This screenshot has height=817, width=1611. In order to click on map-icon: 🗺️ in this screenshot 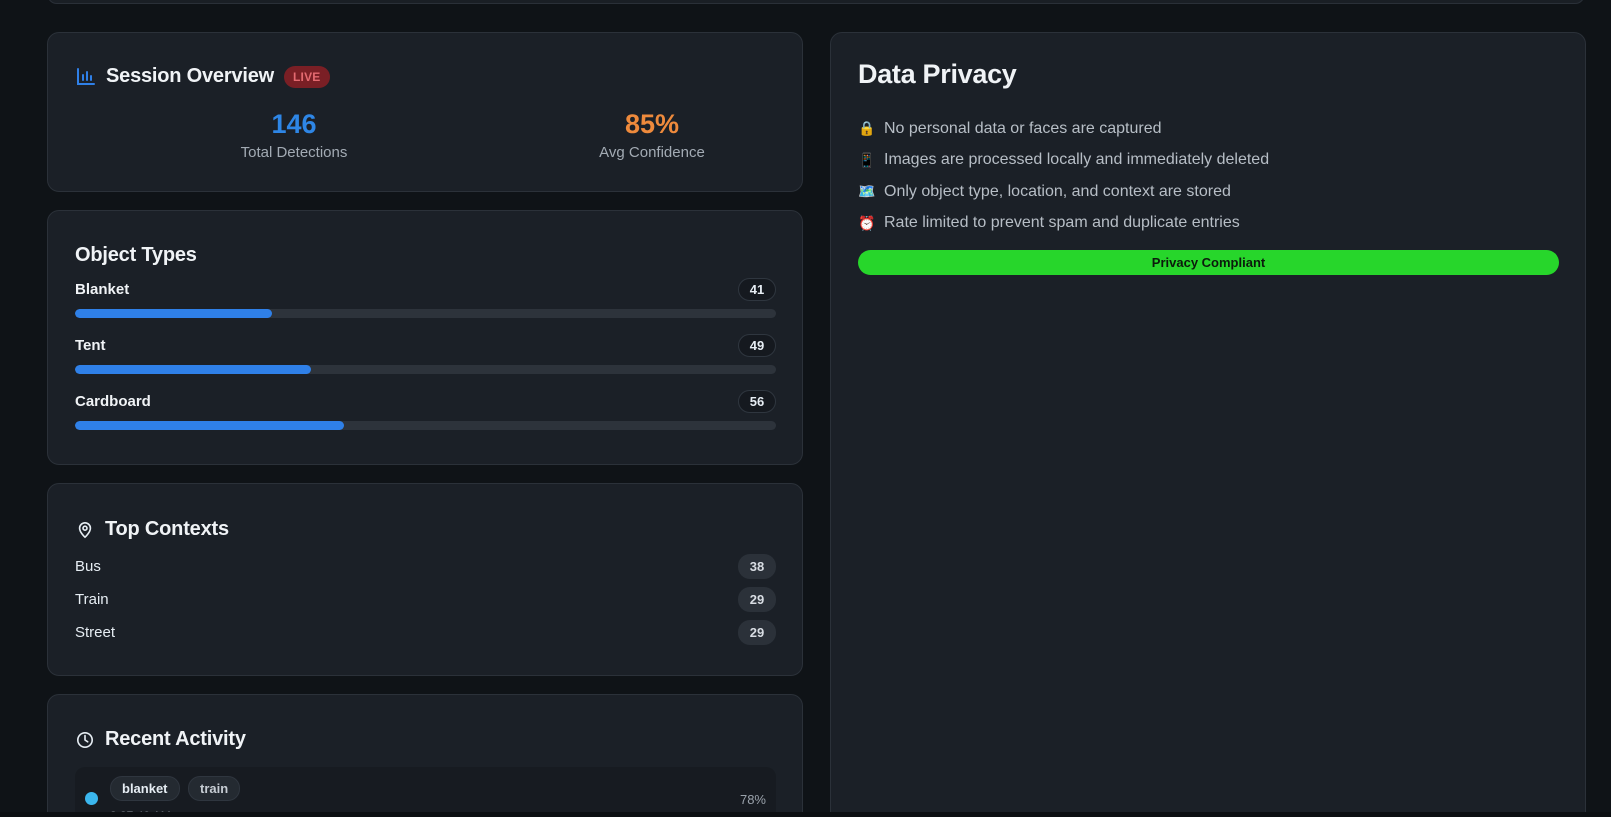, I will do `click(867, 191)`.